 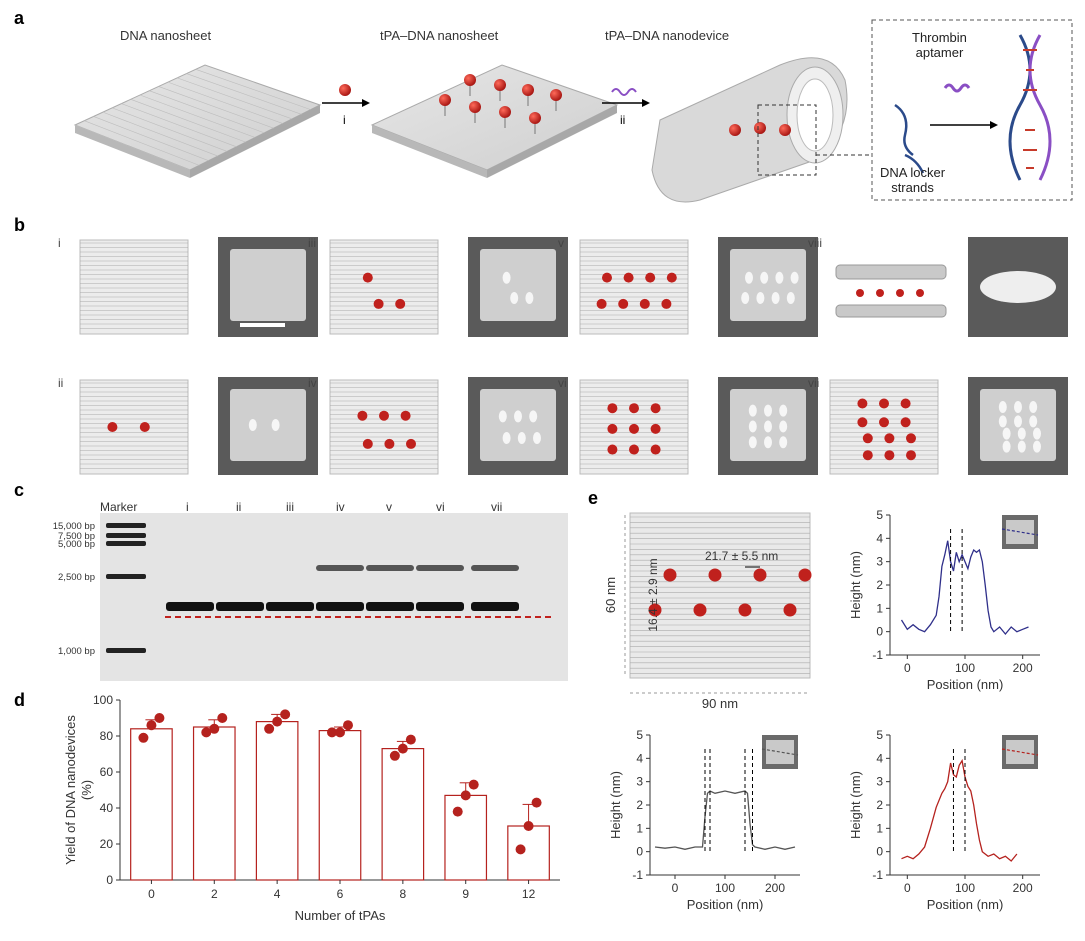 What do you see at coordinates (653, 594) in the screenshot?
I see `vertical-spacing-label: 16.4 ± 2.9 nm` at bounding box center [653, 594].